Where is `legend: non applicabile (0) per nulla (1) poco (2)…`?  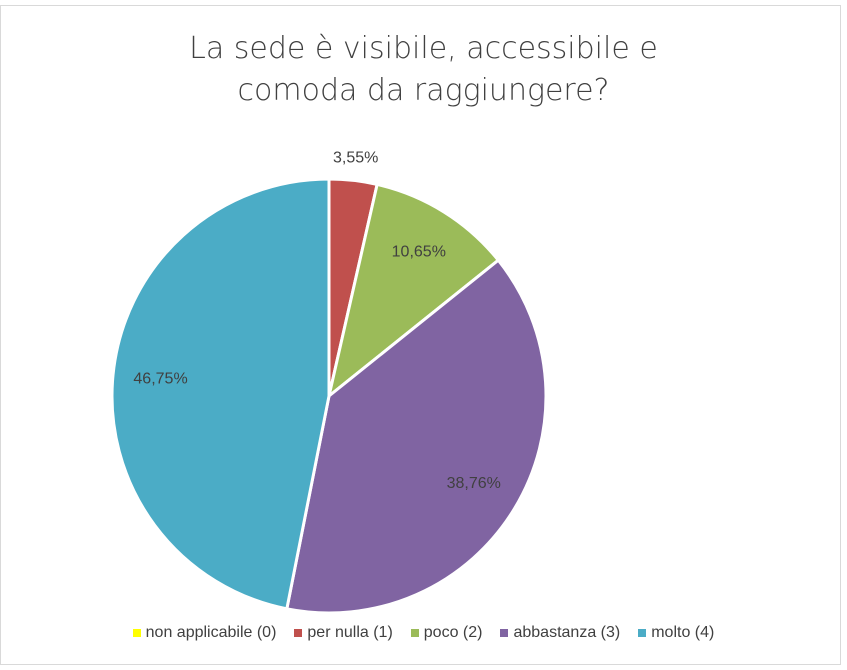 legend: non applicabile (0) per nulla (1) poco (2)… is located at coordinates (423, 633).